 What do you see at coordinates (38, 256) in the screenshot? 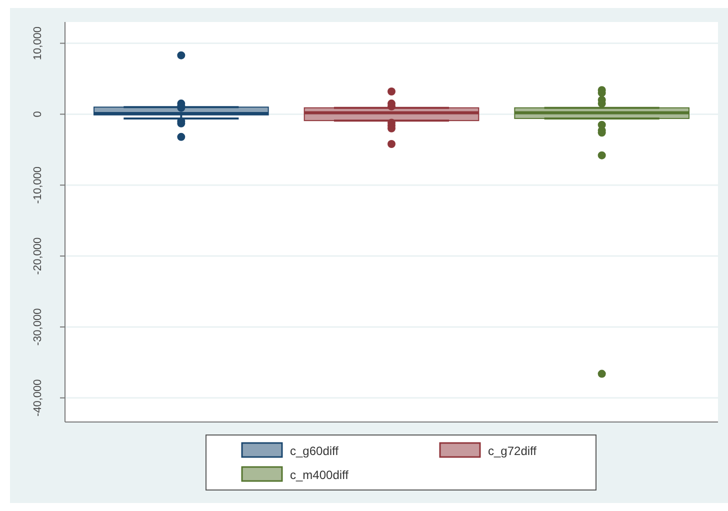
I see `y-tick-label: -20,000` at bounding box center [38, 256].